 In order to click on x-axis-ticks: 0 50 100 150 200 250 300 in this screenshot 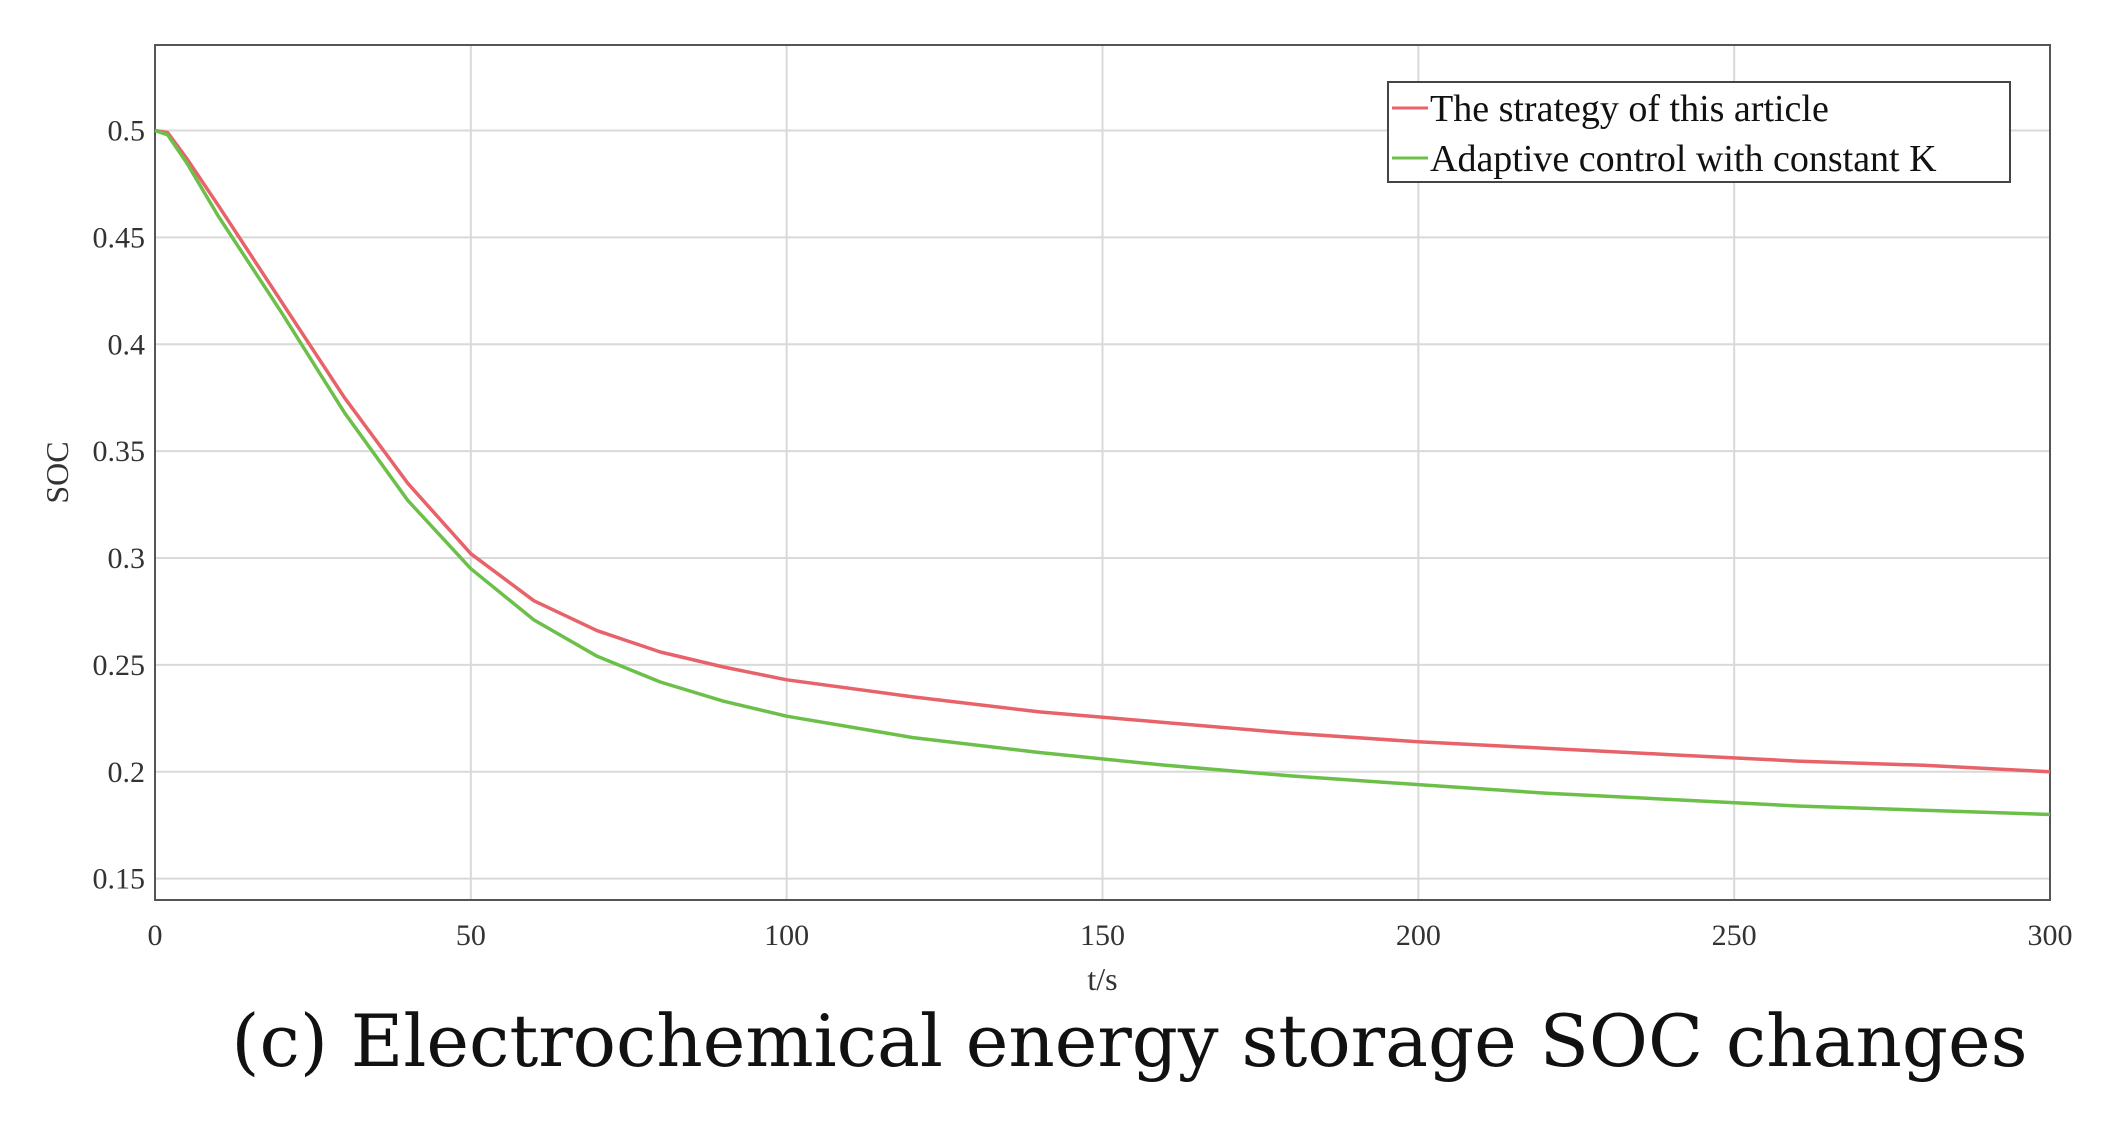, I will do `click(1110, 935)`.